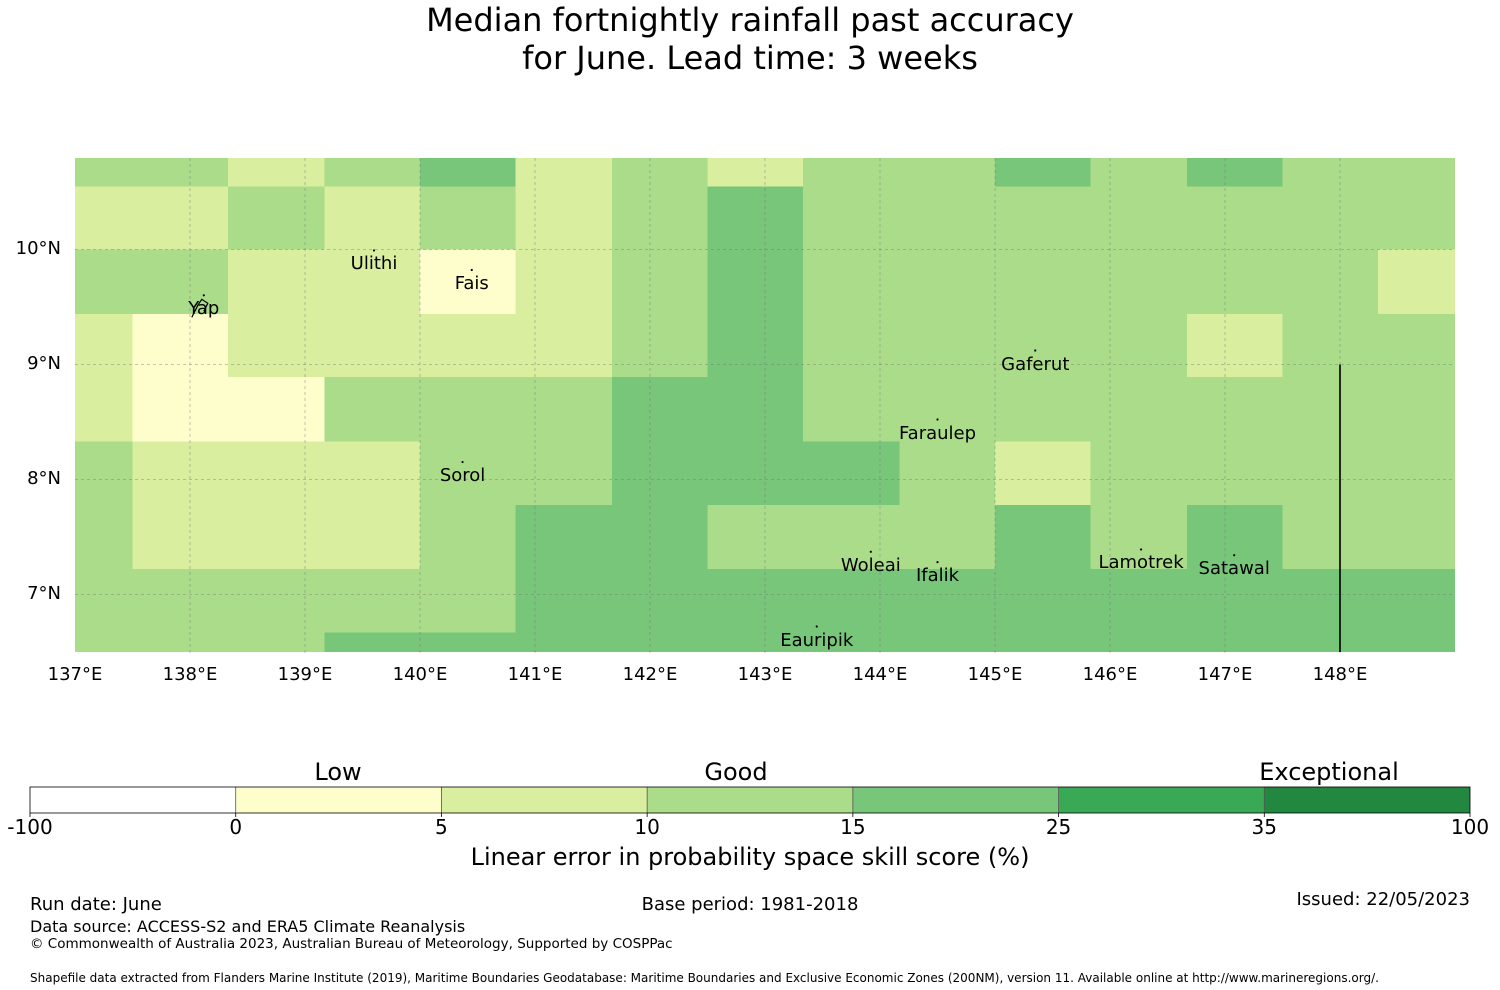 The height and width of the screenshot is (990, 1500). Describe the element at coordinates (853, 827) in the screenshot. I see `colorbar-tick-label: 15` at that location.